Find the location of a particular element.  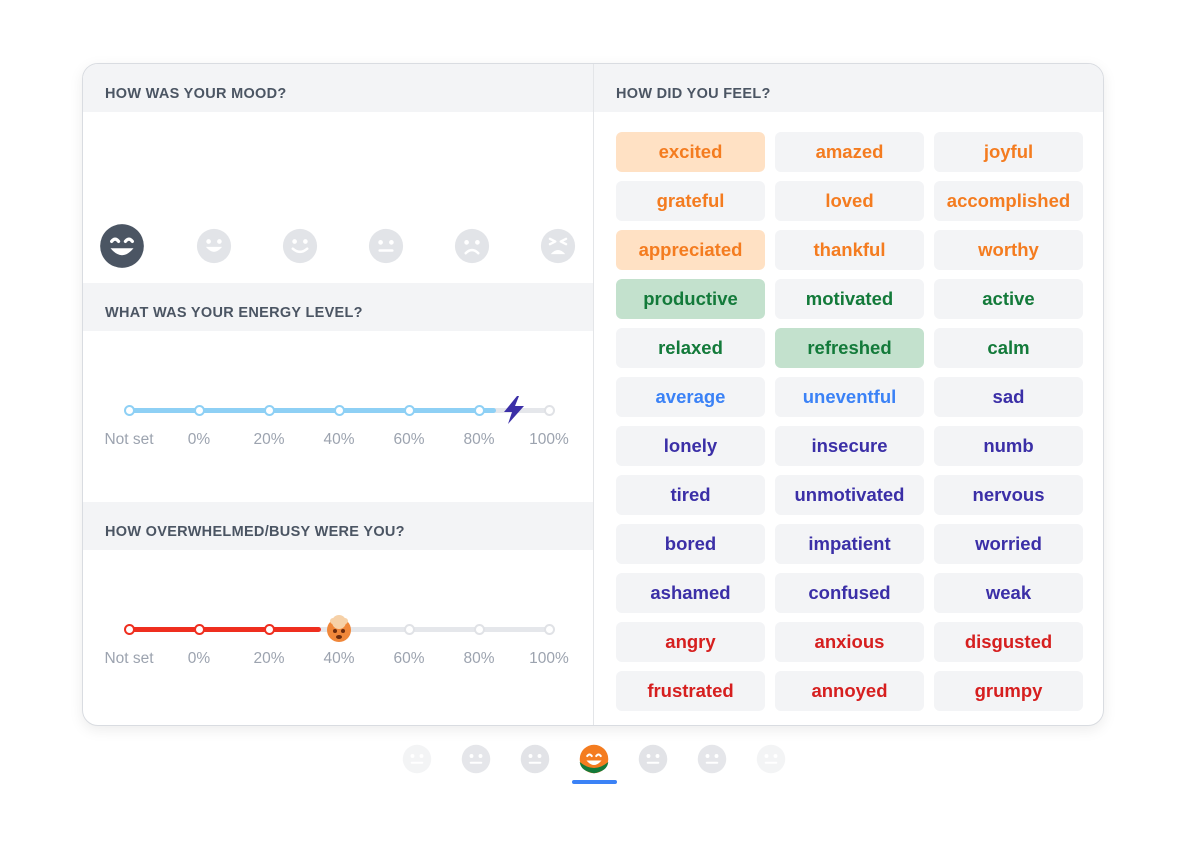

feeling-chip-worthy: worthy is located at coordinates (1008, 250).